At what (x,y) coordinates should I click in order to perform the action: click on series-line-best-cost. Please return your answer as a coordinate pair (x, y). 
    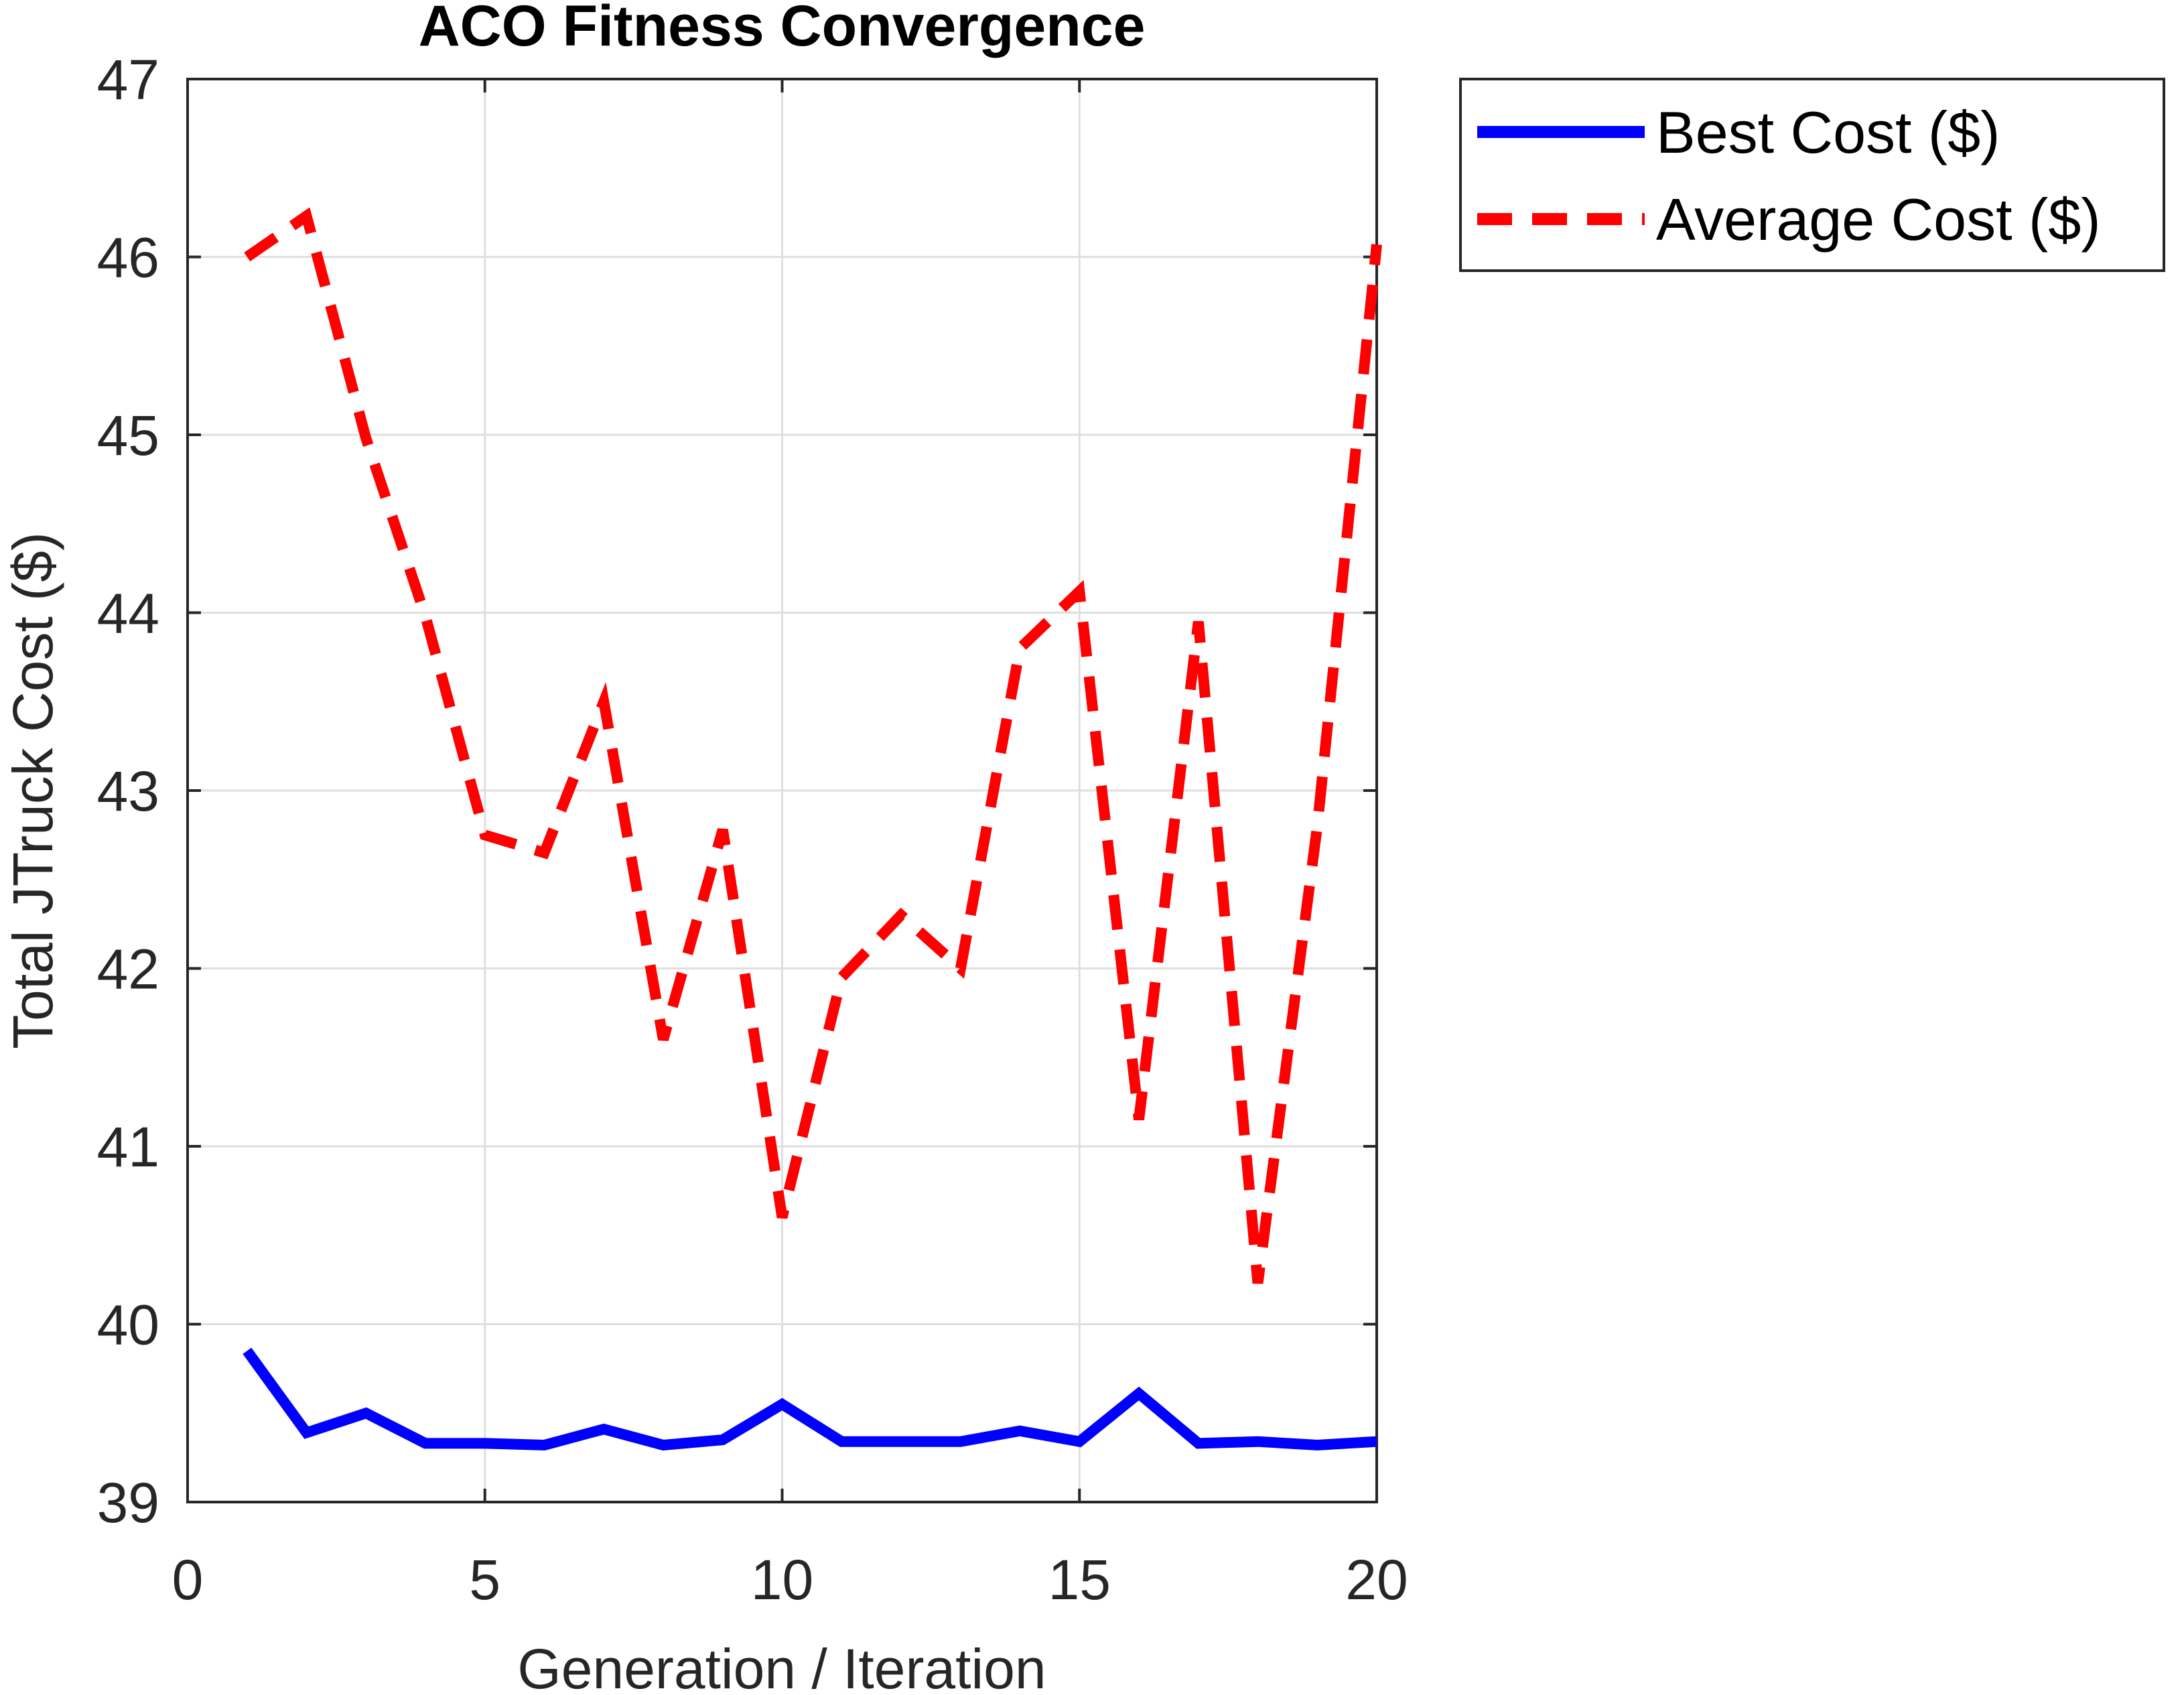
    Looking at the image, I should click on (810, 1399).